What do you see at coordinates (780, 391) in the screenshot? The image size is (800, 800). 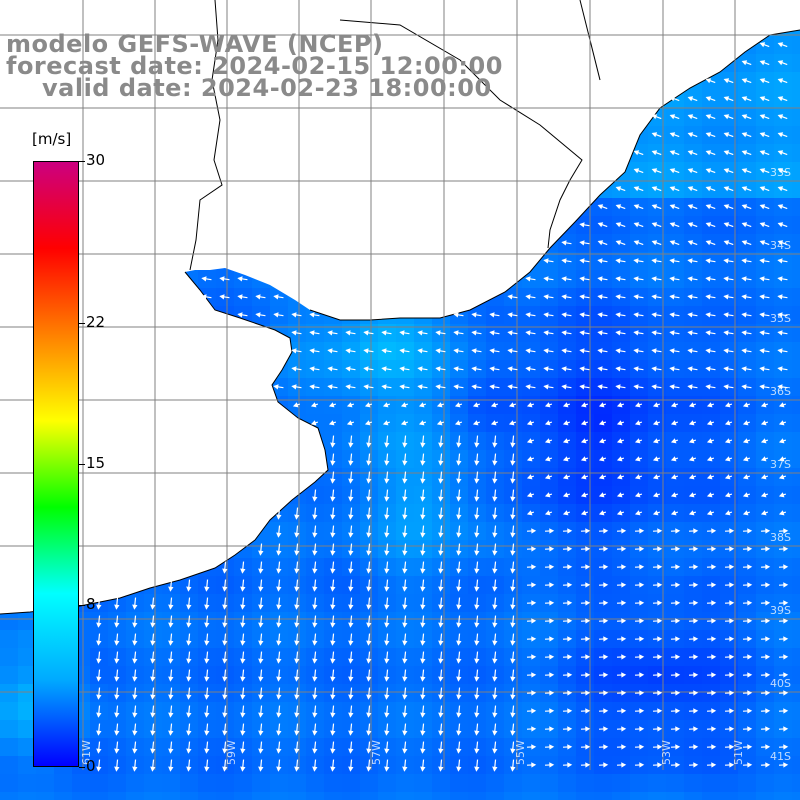 I see `latitude-label: 36S` at bounding box center [780, 391].